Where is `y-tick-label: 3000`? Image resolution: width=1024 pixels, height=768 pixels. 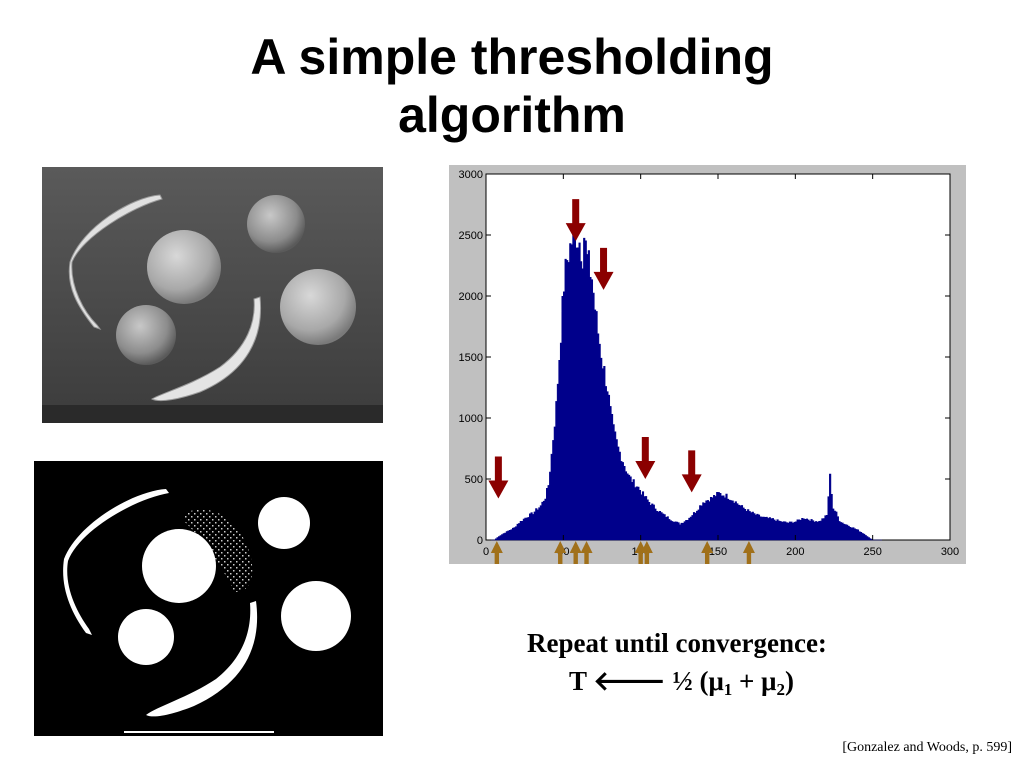
y-tick-label: 3000 is located at coordinates (471, 175).